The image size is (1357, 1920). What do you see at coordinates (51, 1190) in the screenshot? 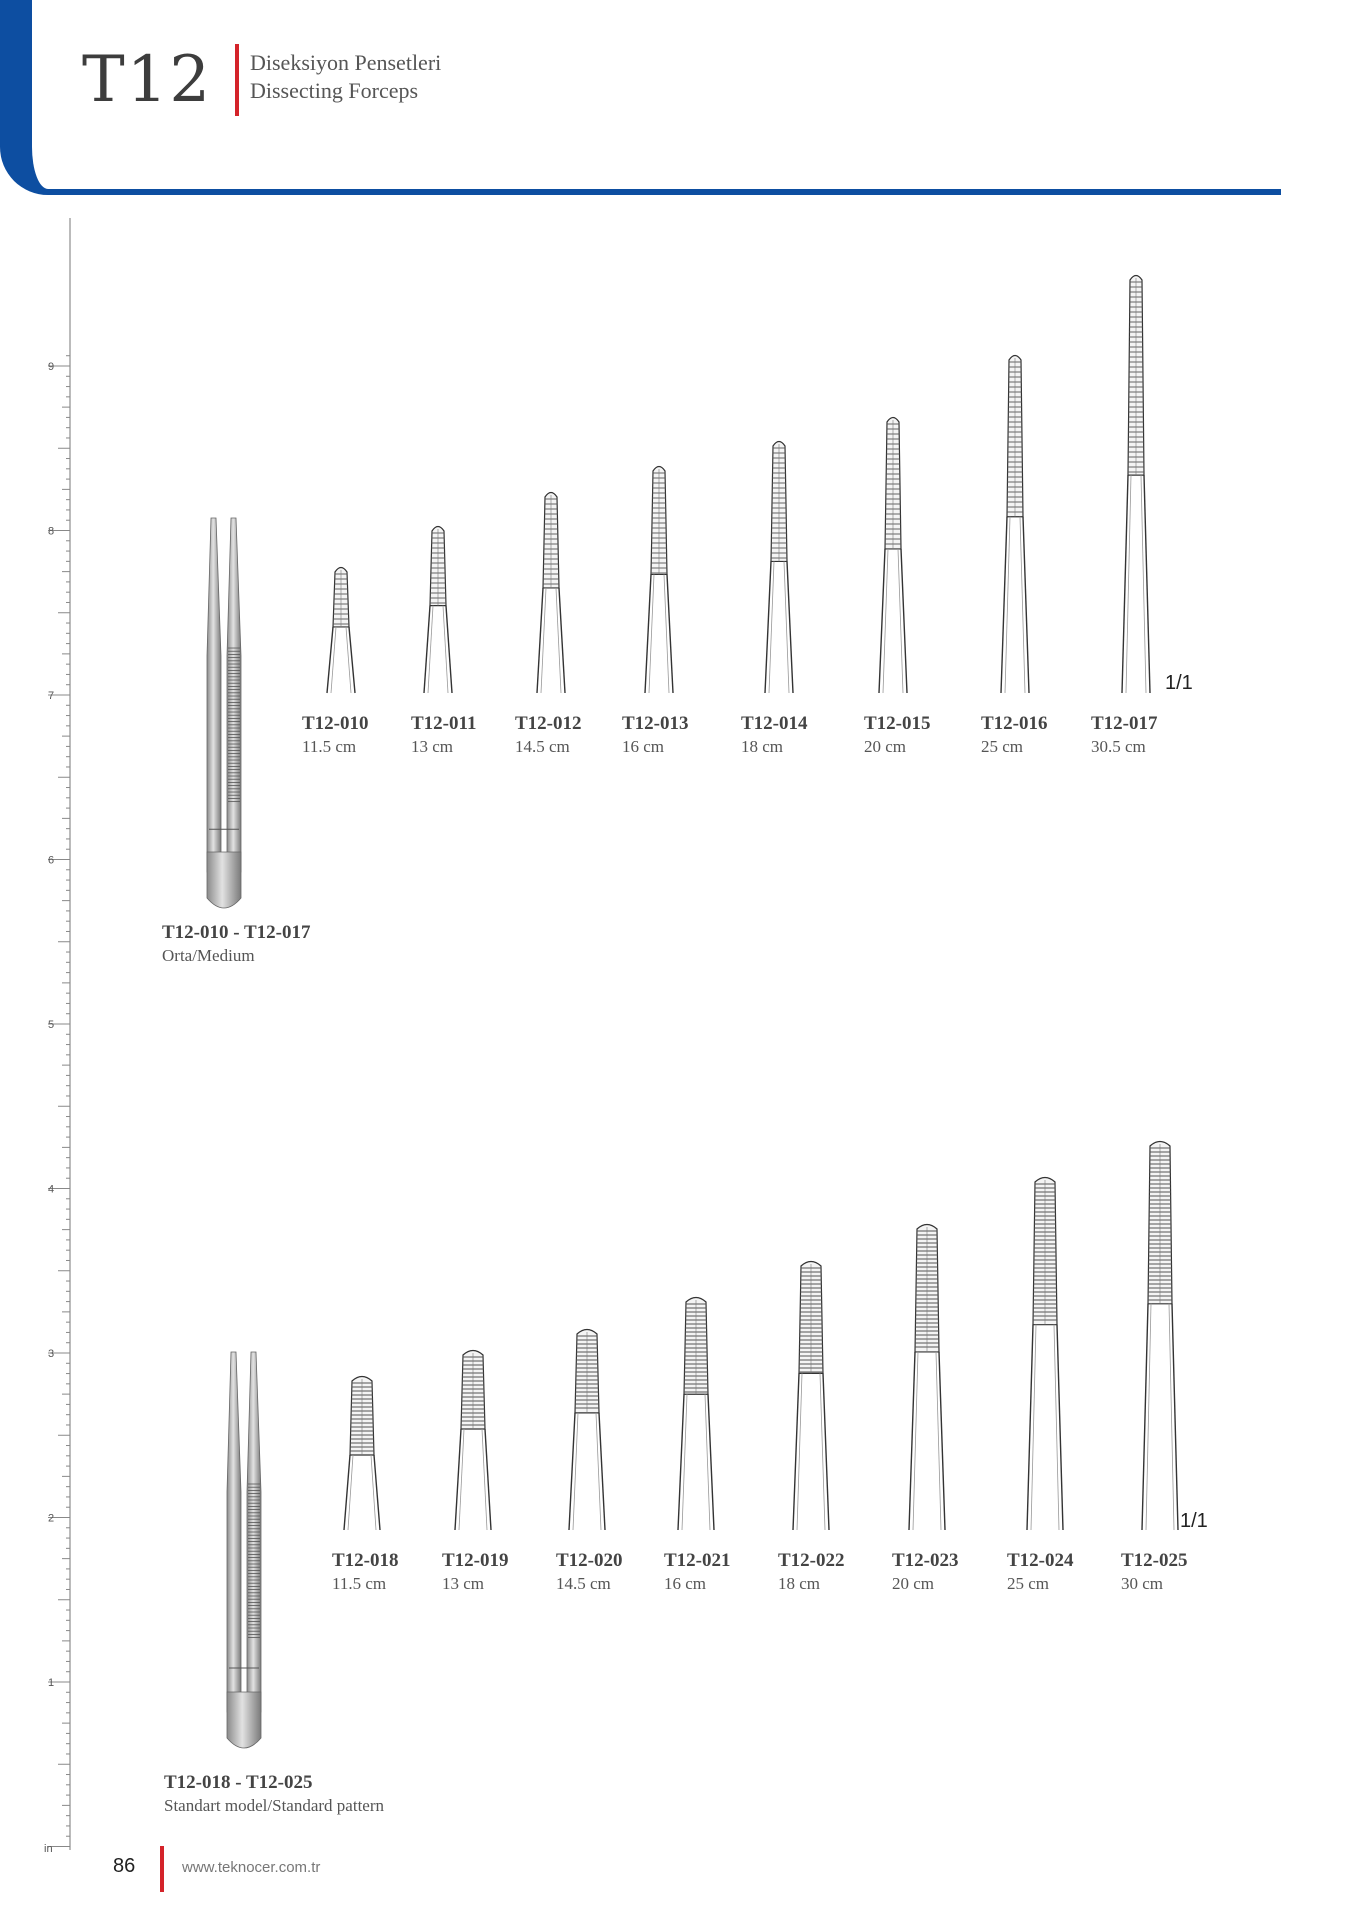
I see `ruler-inch-label: 4` at bounding box center [51, 1190].